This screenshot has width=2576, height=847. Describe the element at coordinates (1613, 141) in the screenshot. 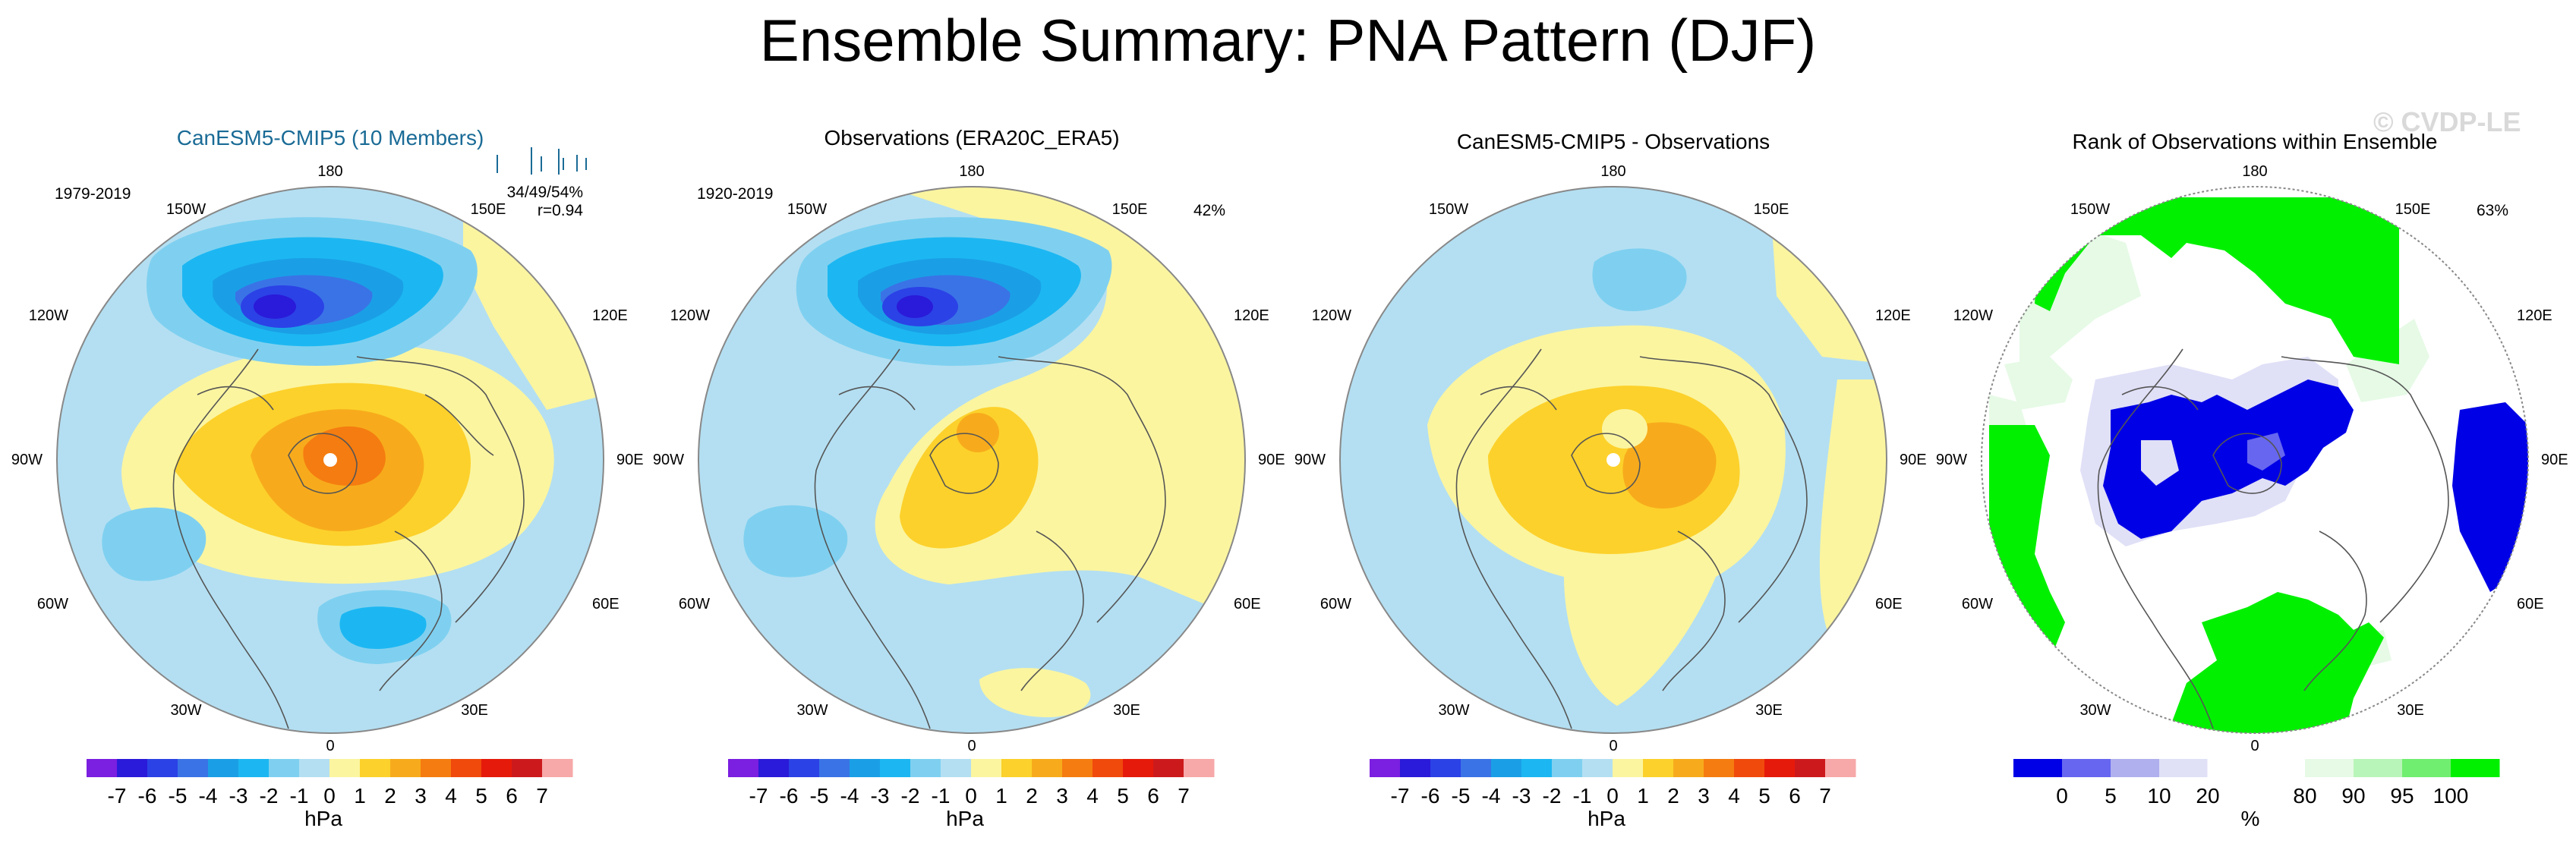

I see `panel-title: CanESM5-CMIP5 - Observations` at that location.